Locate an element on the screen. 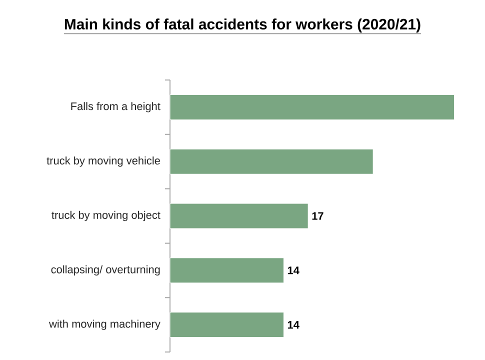 The width and height of the screenshot is (485, 360). y-tick-label: truck by moving vehicle is located at coordinates (103, 161).